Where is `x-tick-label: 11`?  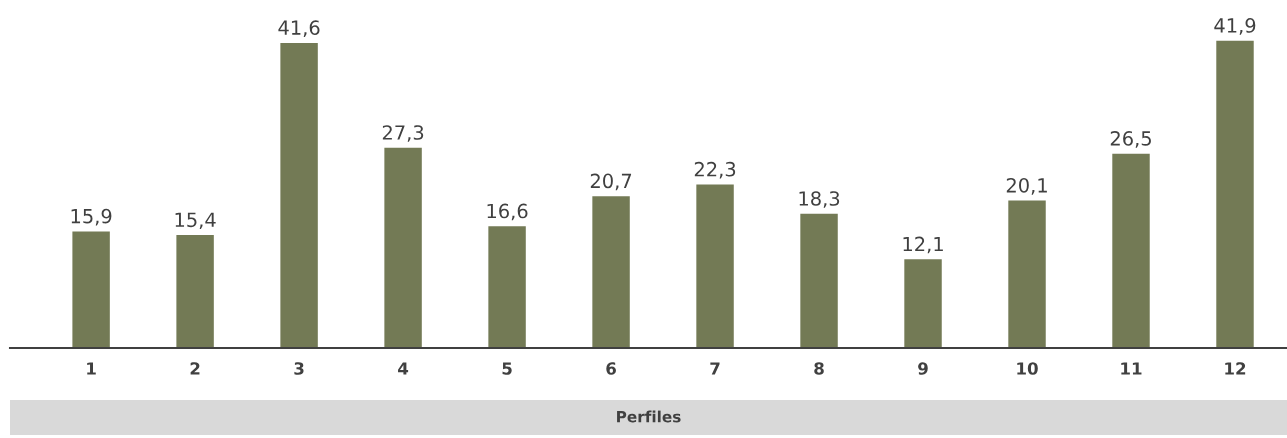 x-tick-label: 11 is located at coordinates (1131, 368).